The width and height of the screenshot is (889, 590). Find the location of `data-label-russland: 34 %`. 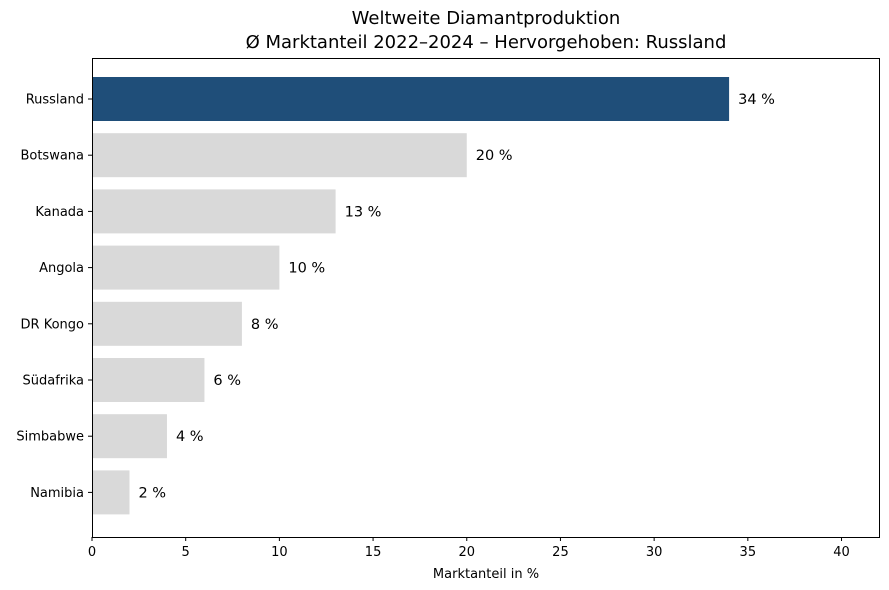

data-label-russland: 34 % is located at coordinates (756, 100).